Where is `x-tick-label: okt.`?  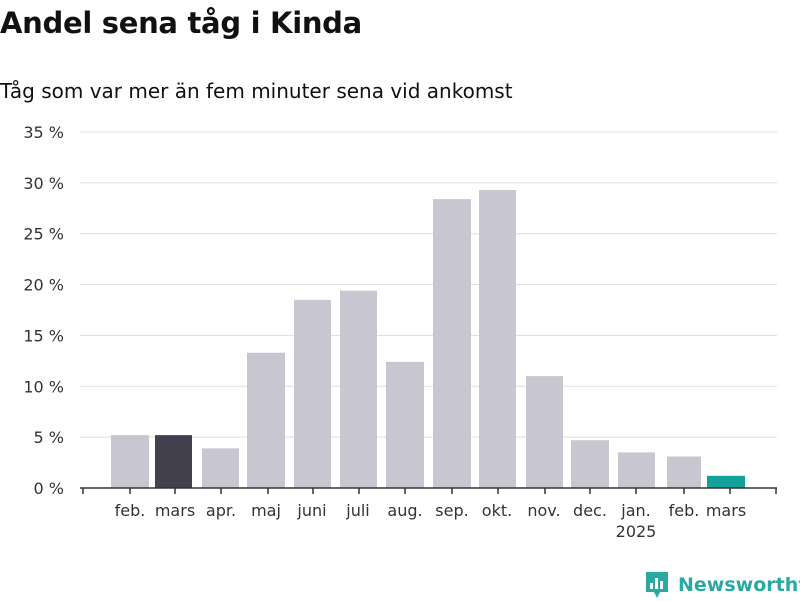
x-tick-label: okt. is located at coordinates (497, 510).